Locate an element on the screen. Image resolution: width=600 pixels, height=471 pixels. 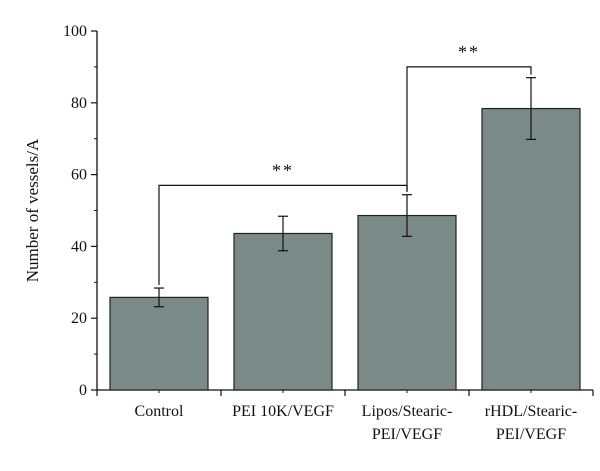
x-tick-label: PEI 10K/VEGF is located at coordinates (283, 411).